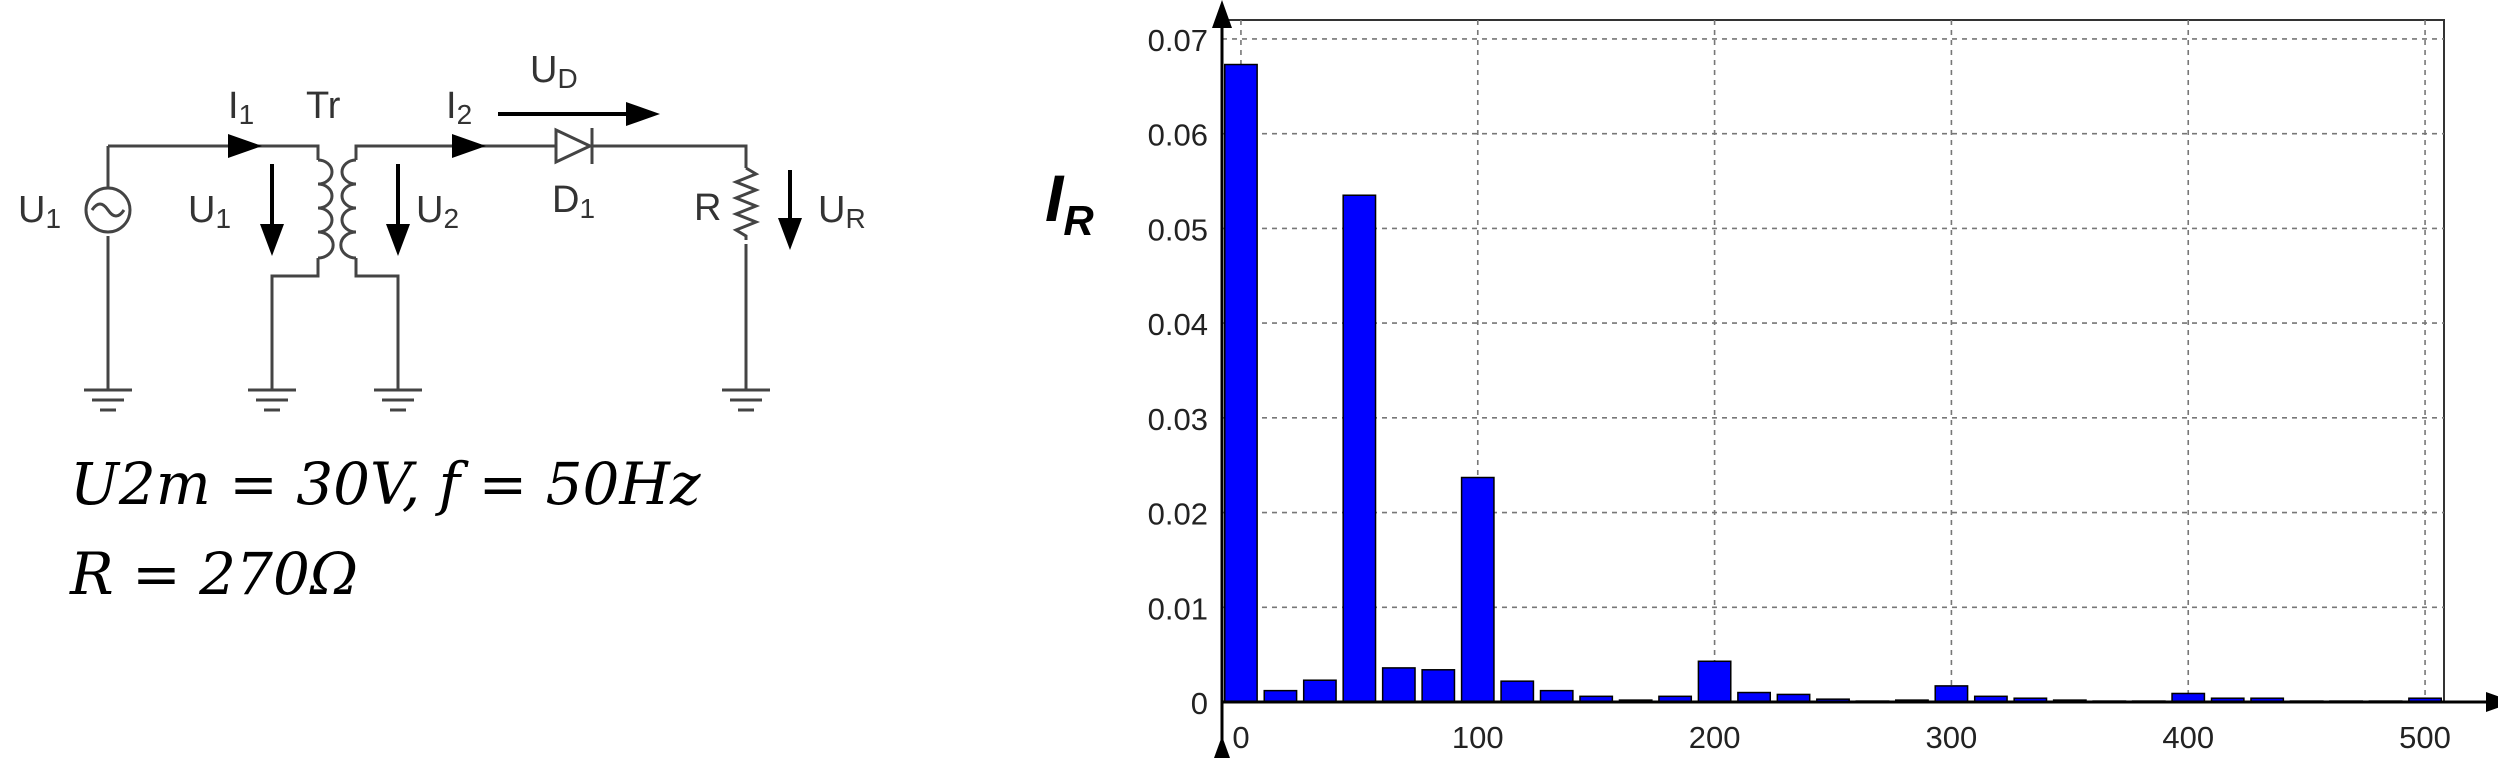 The width and height of the screenshot is (2498, 759). What do you see at coordinates (573, 201) in the screenshot?
I see `diode-label: D1` at bounding box center [573, 201].